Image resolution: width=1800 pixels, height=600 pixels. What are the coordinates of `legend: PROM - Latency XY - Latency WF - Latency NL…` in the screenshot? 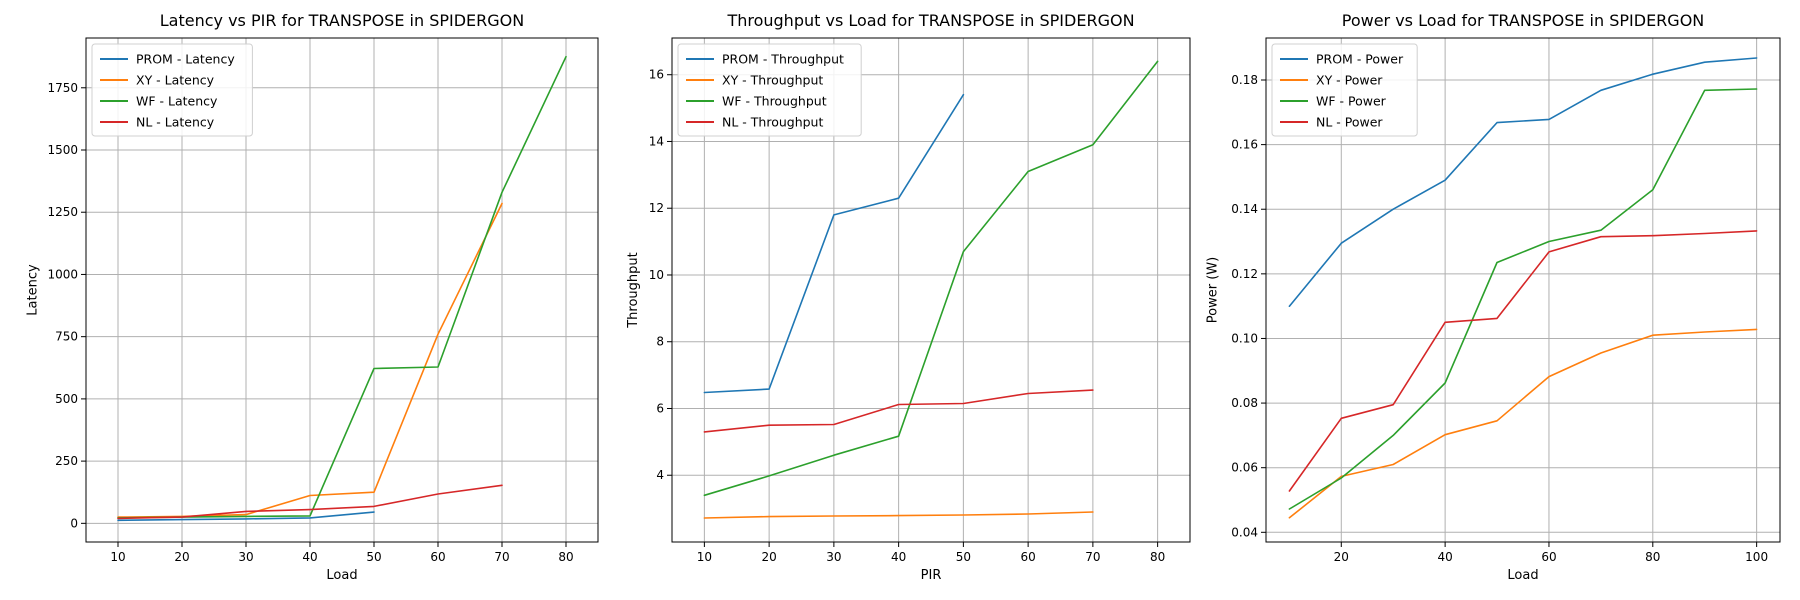 It's located at (172, 90).